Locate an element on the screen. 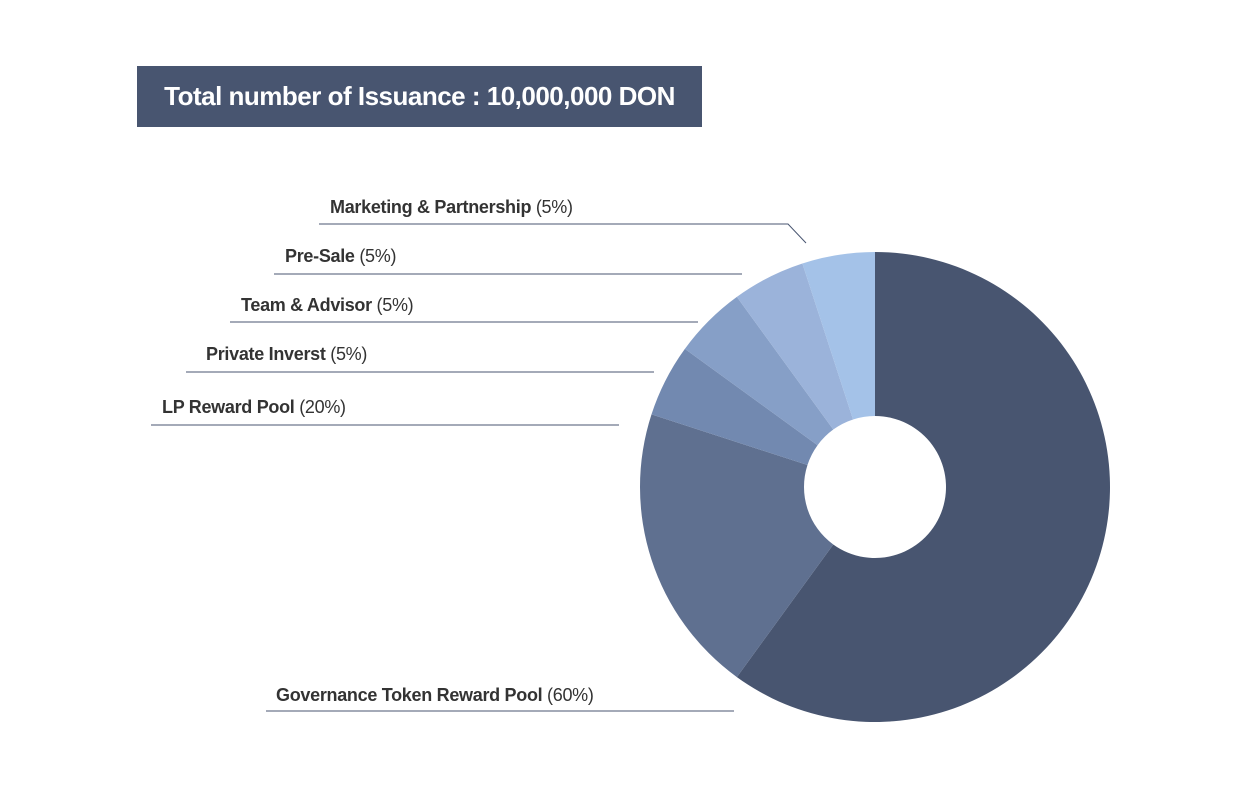  label-value-pre-sale: (5%) is located at coordinates (376, 256).